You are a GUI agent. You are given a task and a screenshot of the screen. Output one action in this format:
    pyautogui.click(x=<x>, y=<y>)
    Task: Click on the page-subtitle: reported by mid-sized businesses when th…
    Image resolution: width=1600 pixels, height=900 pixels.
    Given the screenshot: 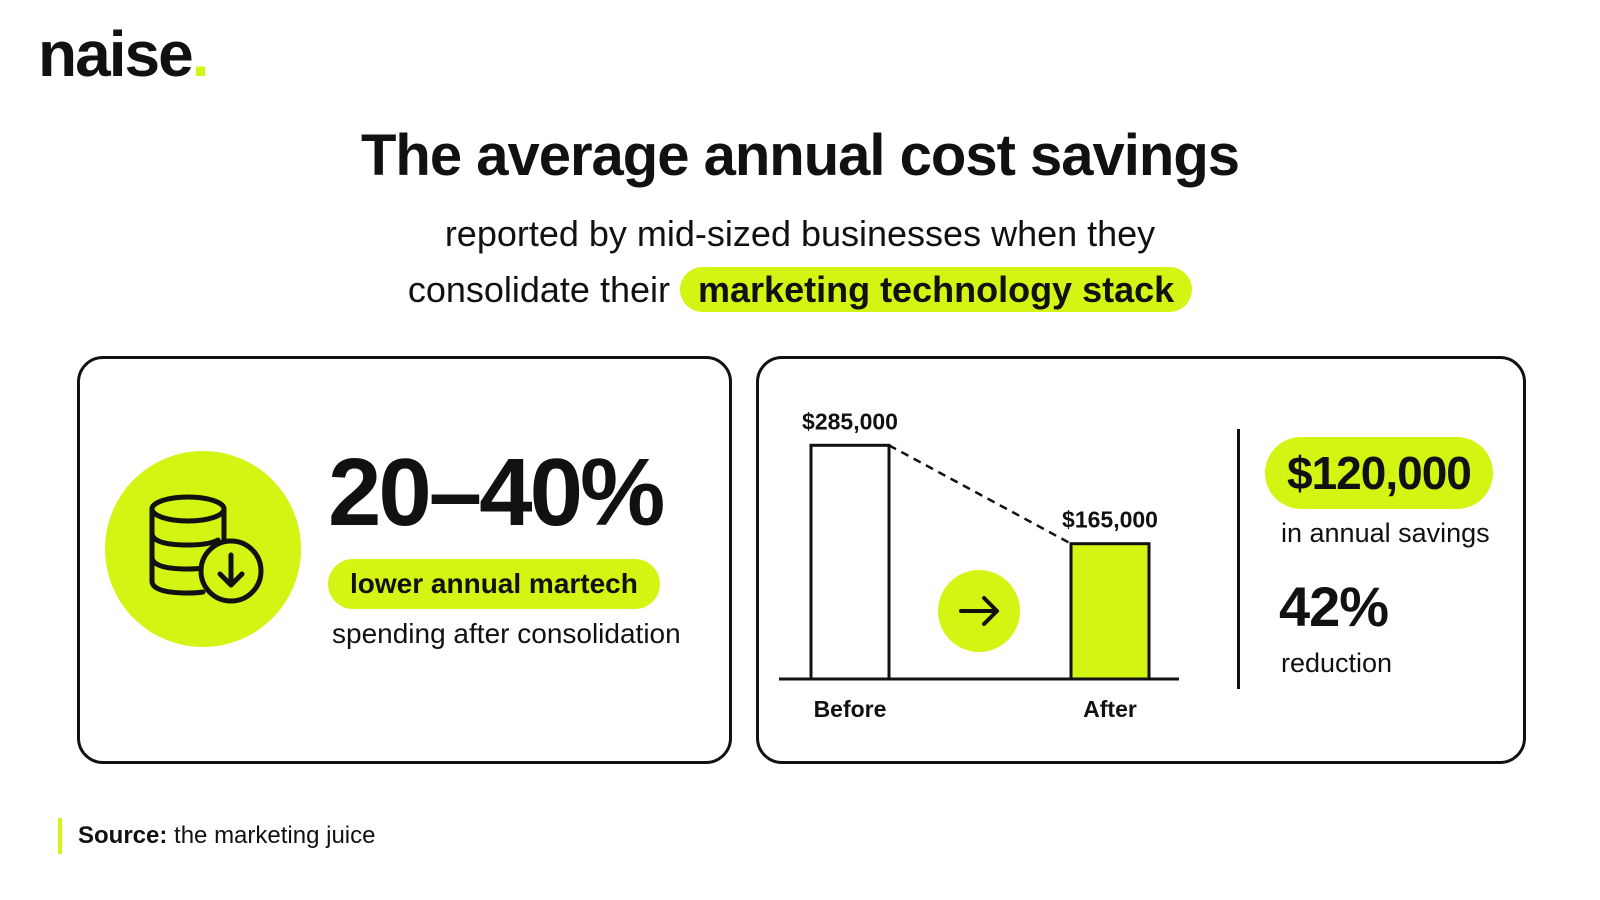 What is the action you would take?
    pyautogui.click(x=800, y=262)
    